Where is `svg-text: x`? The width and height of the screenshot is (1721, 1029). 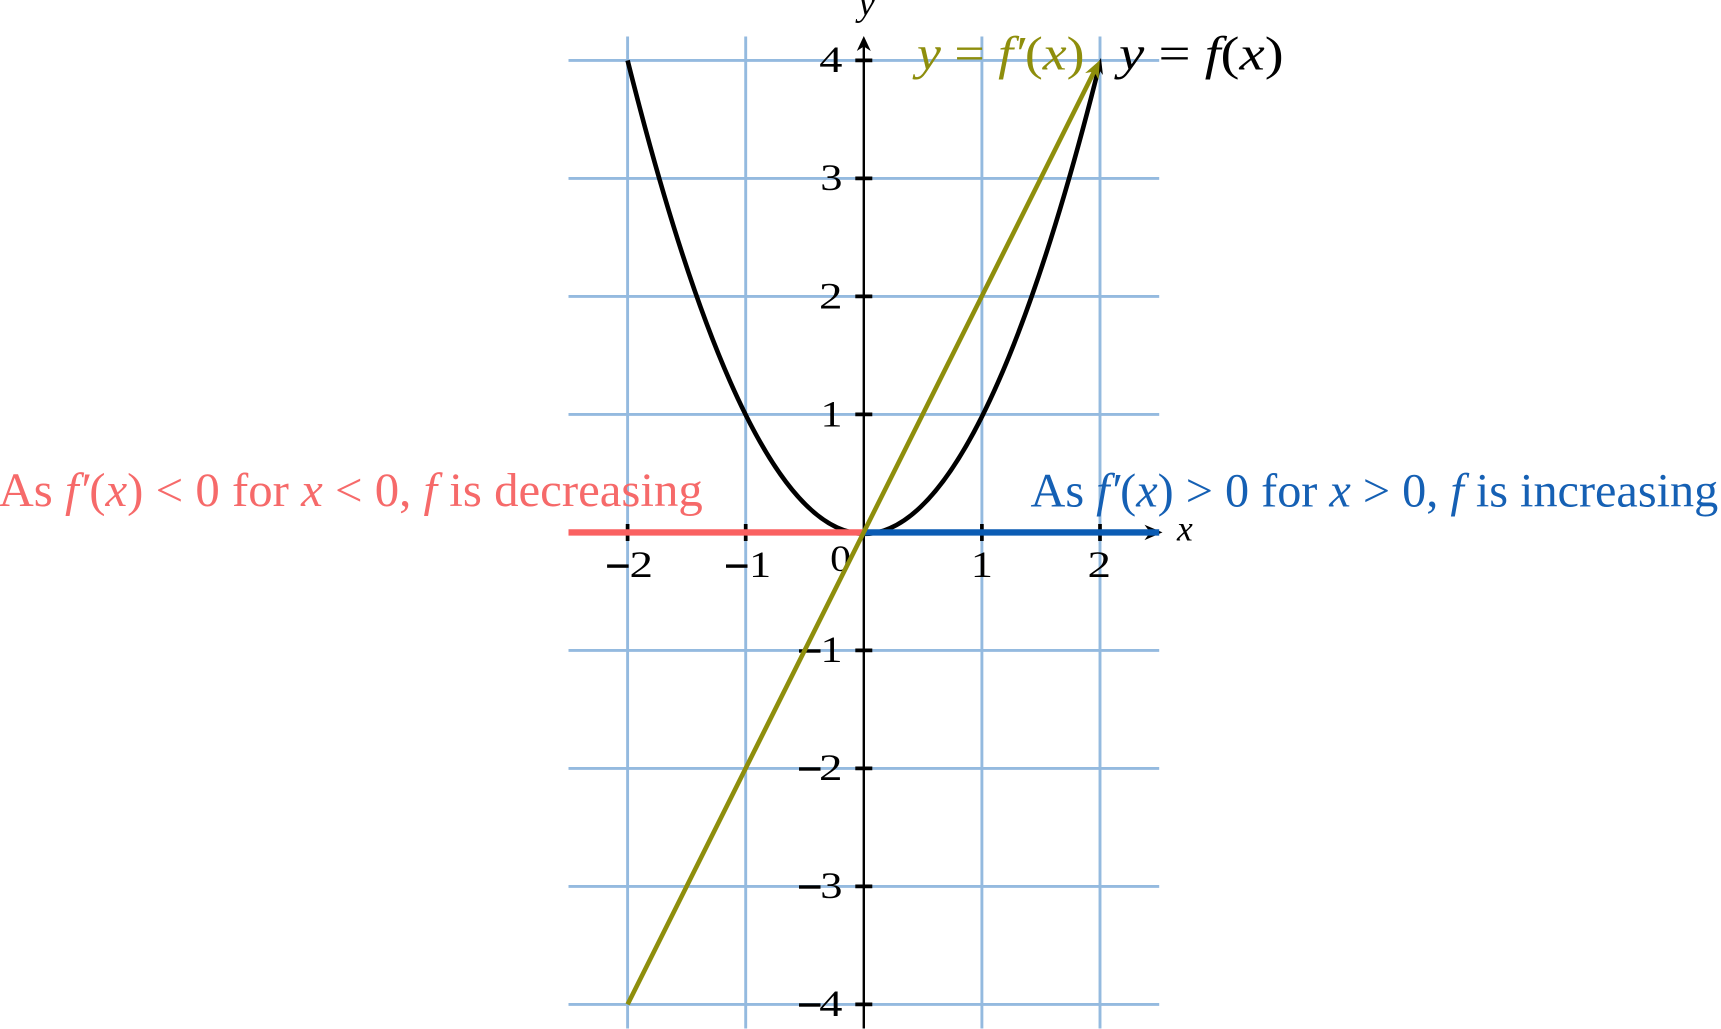 svg-text: x is located at coordinates (1184, 529).